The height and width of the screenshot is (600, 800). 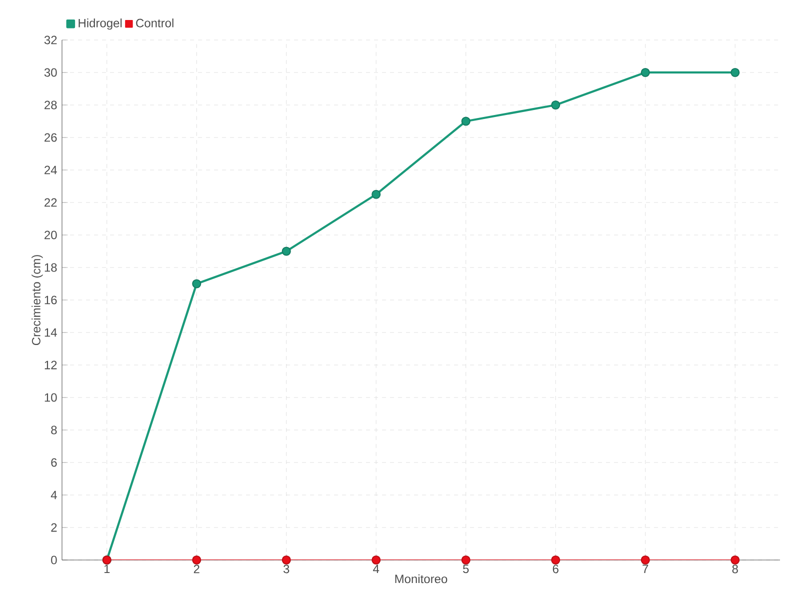 What do you see at coordinates (50, 267) in the screenshot?
I see `y-tick-label: 18` at bounding box center [50, 267].